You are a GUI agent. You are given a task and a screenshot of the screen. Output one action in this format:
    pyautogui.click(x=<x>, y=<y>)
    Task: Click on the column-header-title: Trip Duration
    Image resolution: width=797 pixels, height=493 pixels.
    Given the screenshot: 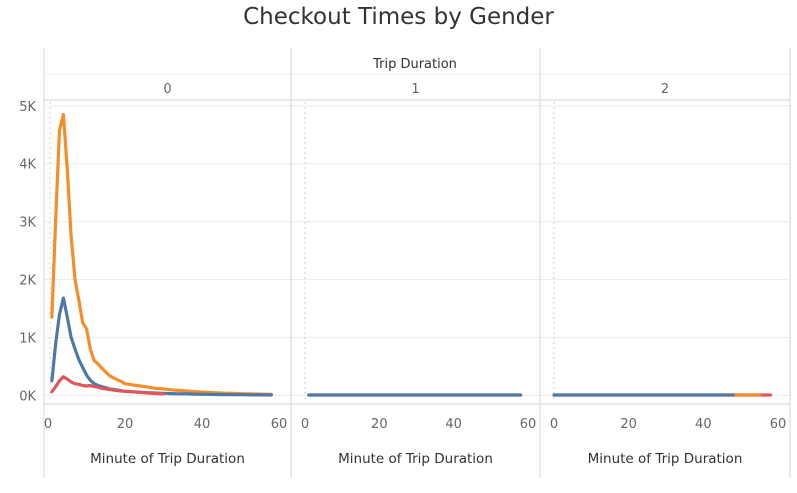 What is the action you would take?
    pyautogui.click(x=414, y=64)
    